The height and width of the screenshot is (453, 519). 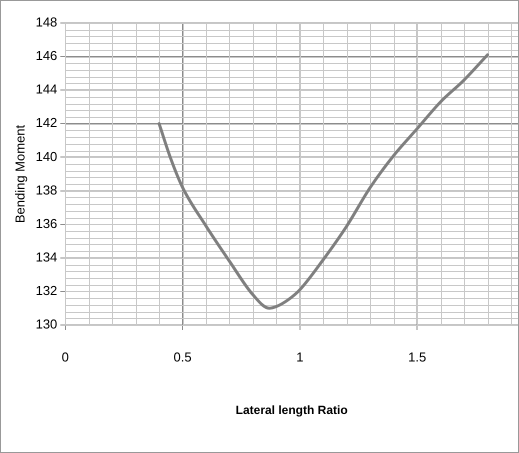 What do you see at coordinates (292, 410) in the screenshot?
I see `x-axis-title: Lateral length Ratio` at bounding box center [292, 410].